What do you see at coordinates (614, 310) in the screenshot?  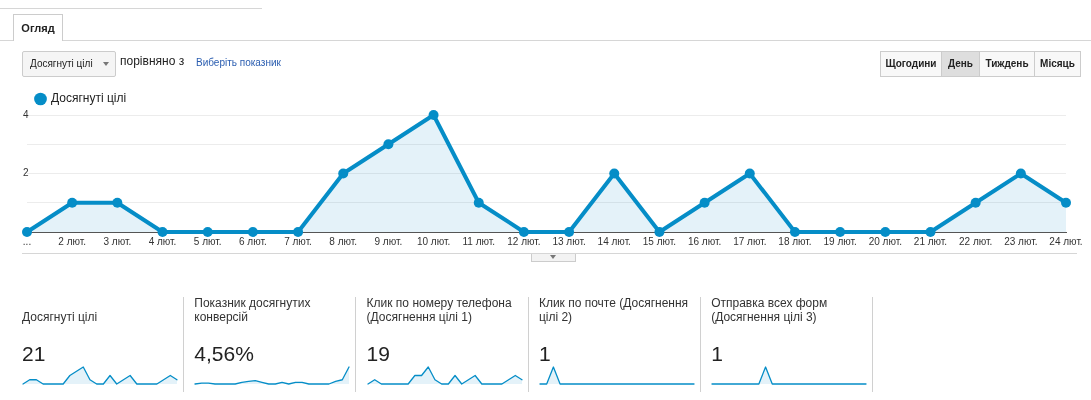 I see `chart-title: Клик по почте (Досягнення цілі 2)` at bounding box center [614, 310].